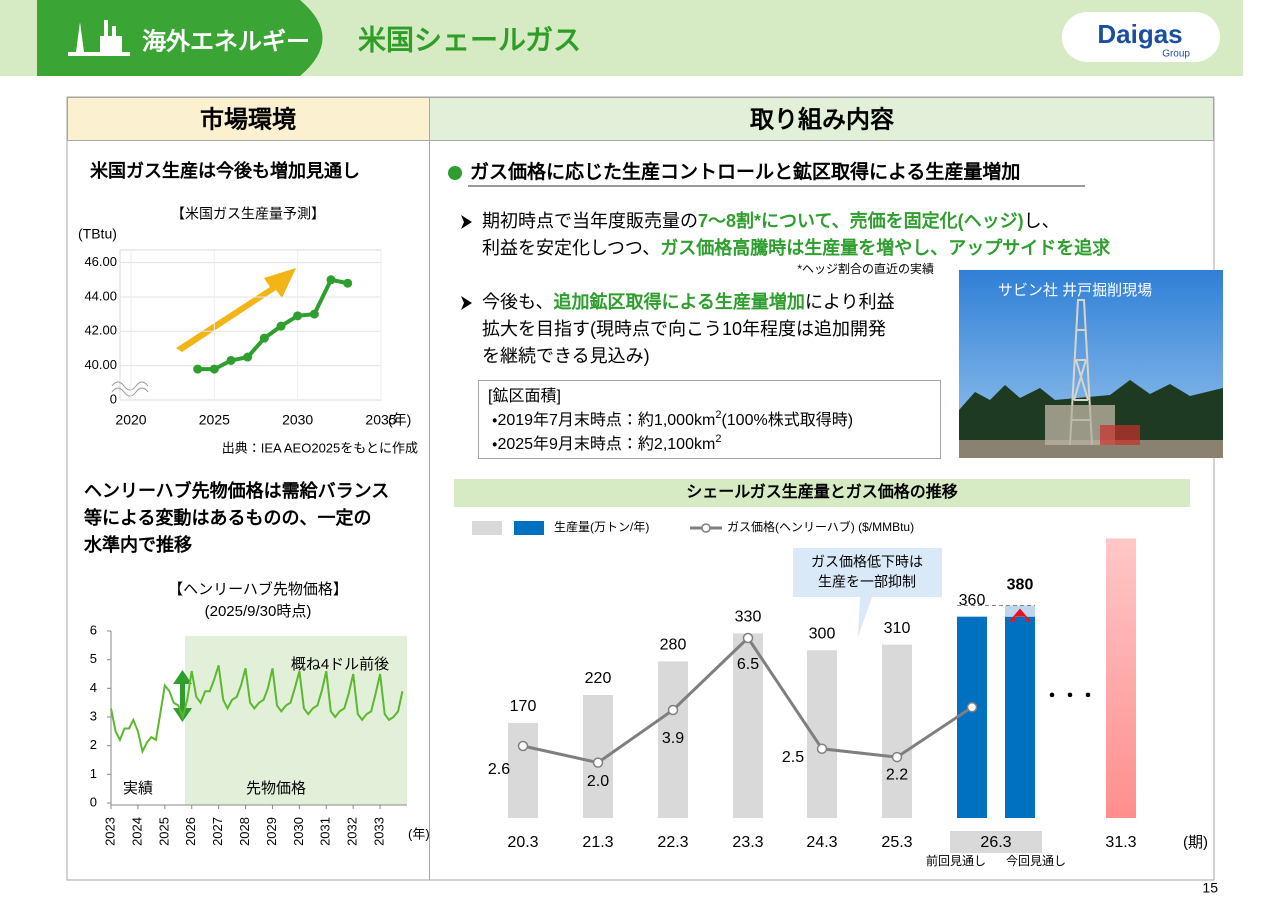 Image resolution: width=1280 pixels, height=904 pixels. Describe the element at coordinates (217, 831) in the screenshot. I see `x-tick-label: 2027` at that location.